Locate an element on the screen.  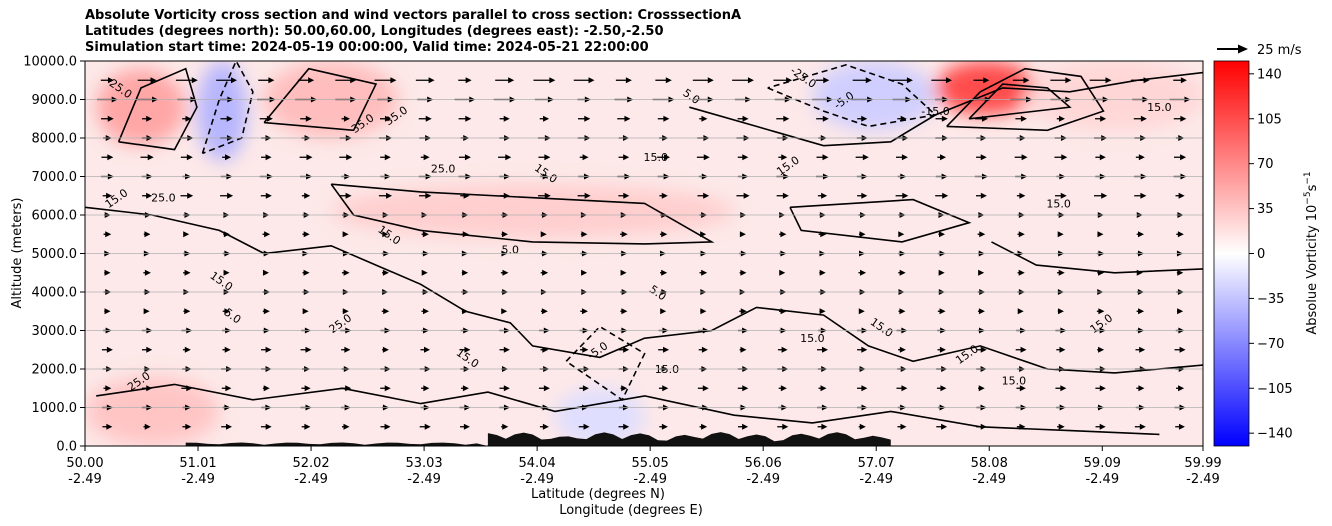
x-tick-label-lat: 51.01 is located at coordinates (197, 463).